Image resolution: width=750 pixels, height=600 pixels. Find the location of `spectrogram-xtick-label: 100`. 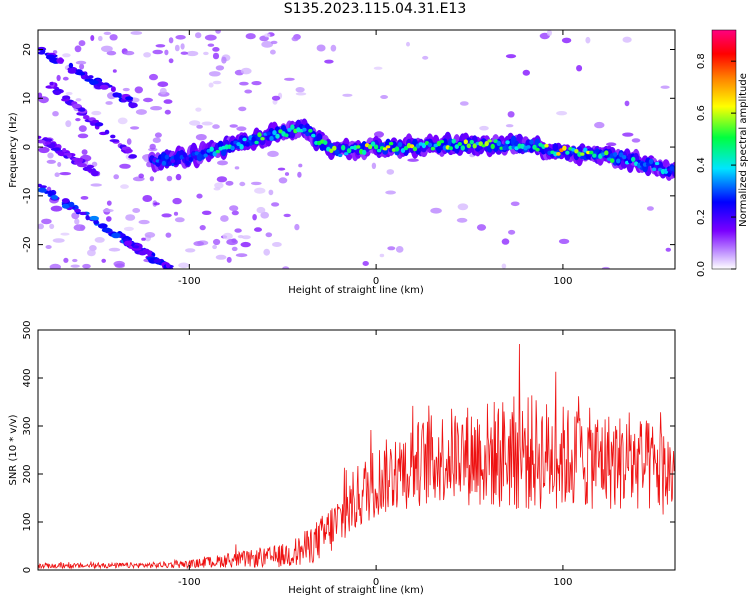

spectrogram-xtick-label: 100 is located at coordinates (562, 281).